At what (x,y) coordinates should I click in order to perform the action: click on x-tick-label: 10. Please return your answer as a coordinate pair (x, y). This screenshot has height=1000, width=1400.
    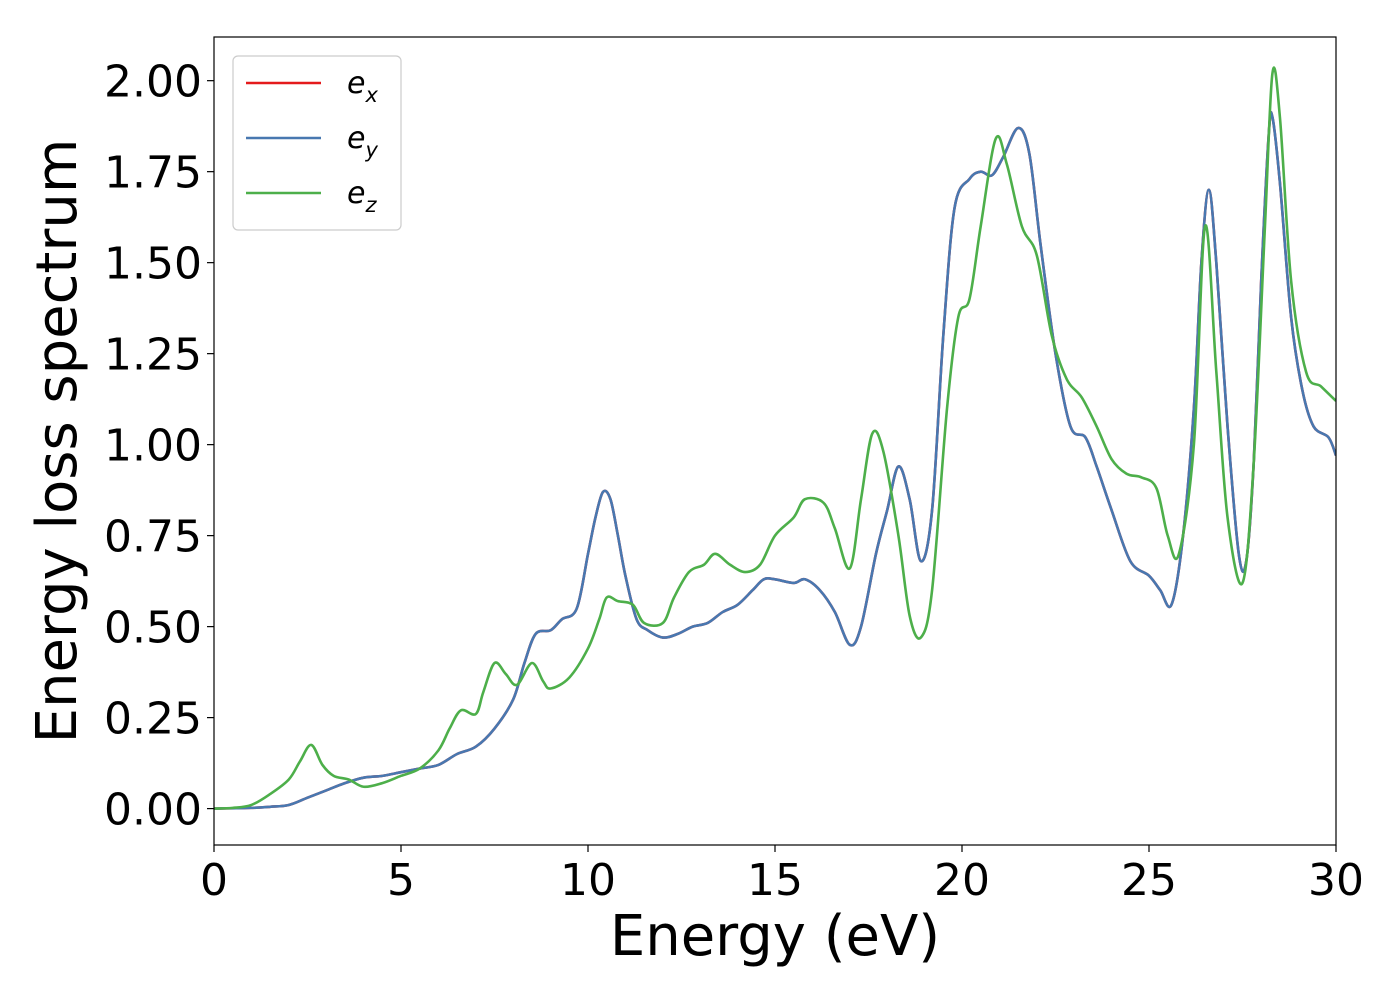
    Looking at the image, I should click on (588, 880).